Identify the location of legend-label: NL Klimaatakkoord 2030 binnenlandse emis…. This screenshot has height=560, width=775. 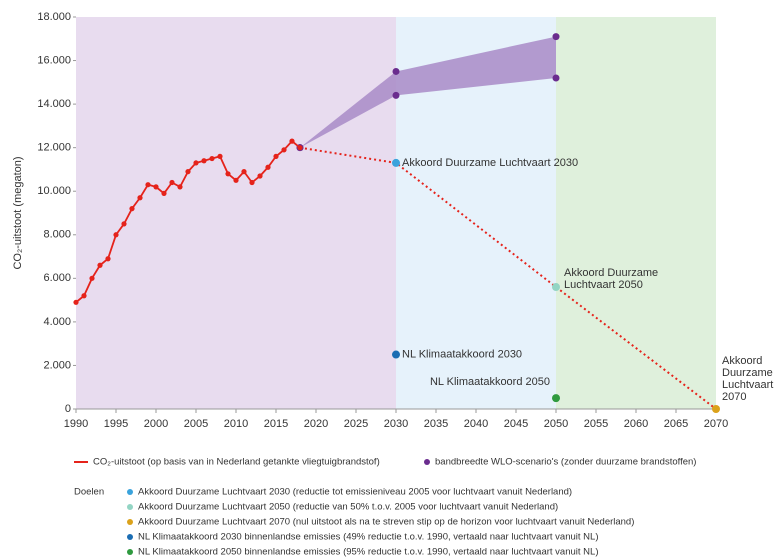
(368, 537).